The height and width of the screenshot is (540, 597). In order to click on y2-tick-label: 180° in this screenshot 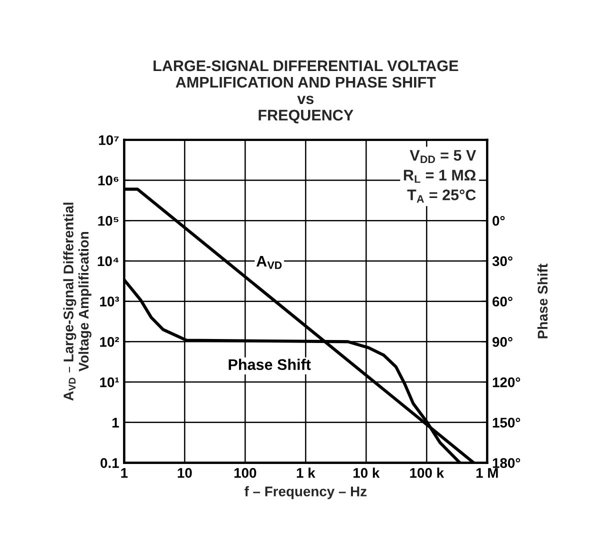, I will do `click(506, 463)`.